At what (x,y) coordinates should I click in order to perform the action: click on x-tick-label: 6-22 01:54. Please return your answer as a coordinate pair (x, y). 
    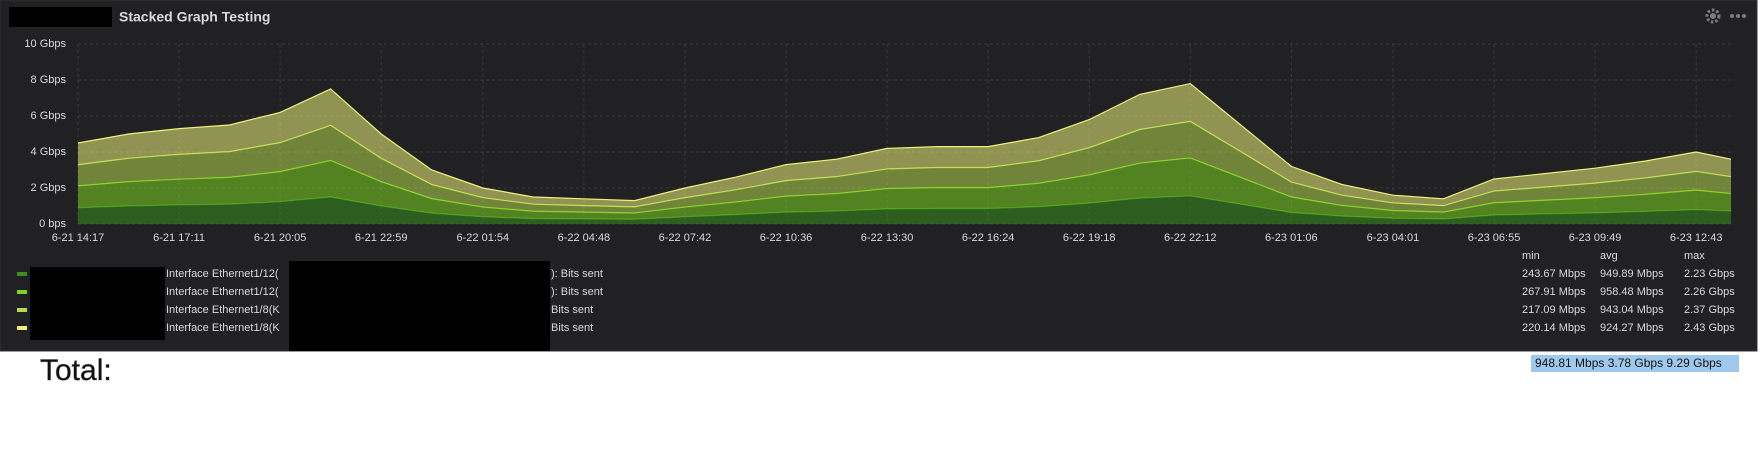
    Looking at the image, I should click on (483, 238).